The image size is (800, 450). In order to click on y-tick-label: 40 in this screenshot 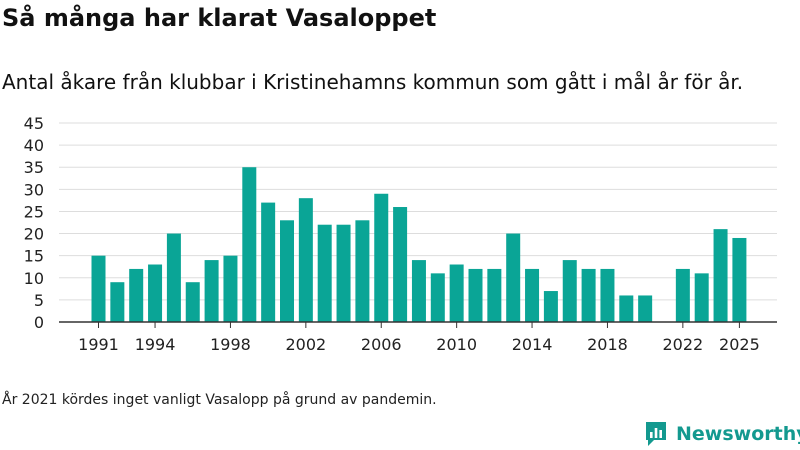, I will do `click(34, 145)`.